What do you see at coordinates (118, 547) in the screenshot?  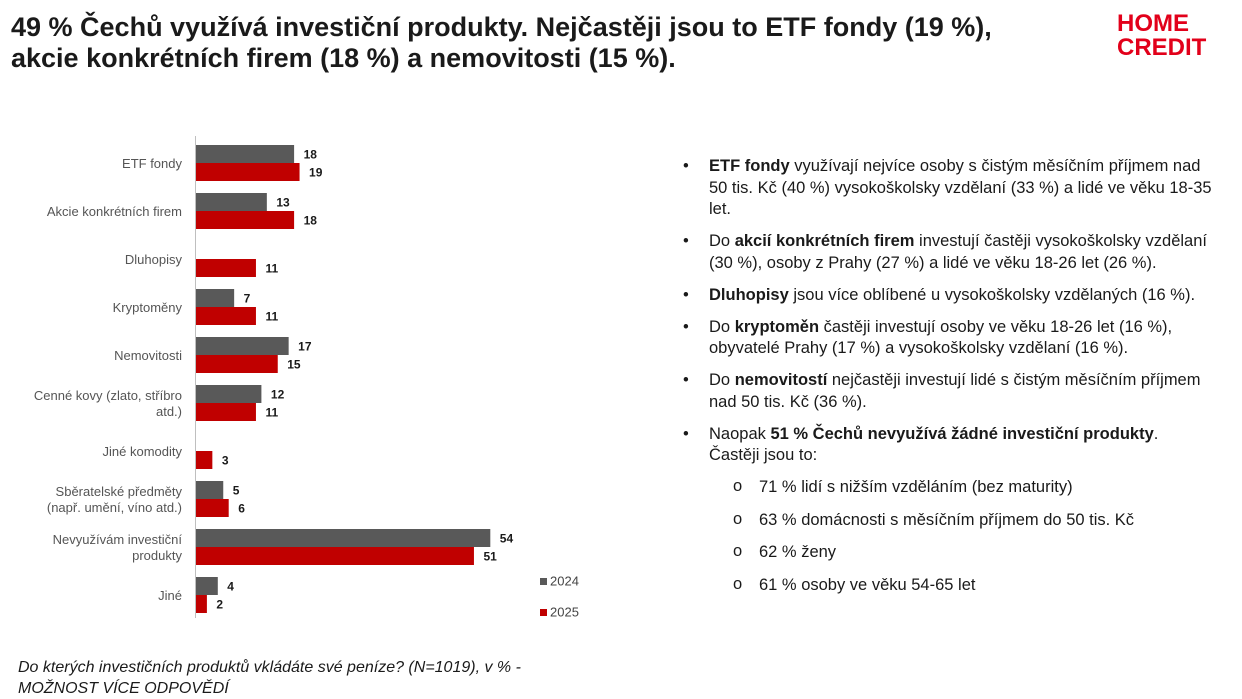 I see `category-label: Nevyužívám investiční produkty` at bounding box center [118, 547].